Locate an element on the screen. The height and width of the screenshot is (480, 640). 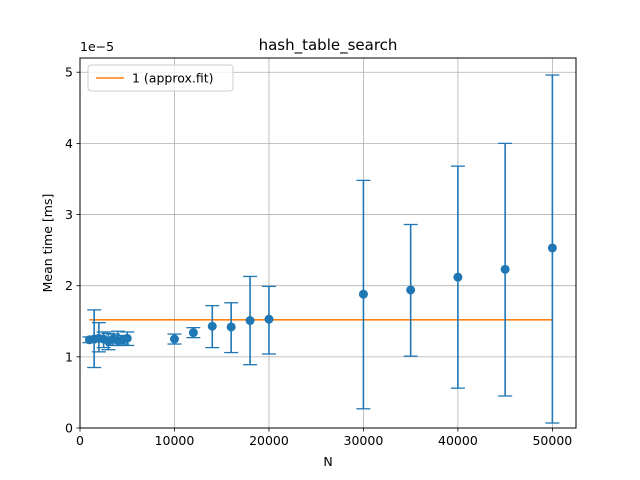
y-axis-multiplier: 1e−5 is located at coordinates (97, 46).